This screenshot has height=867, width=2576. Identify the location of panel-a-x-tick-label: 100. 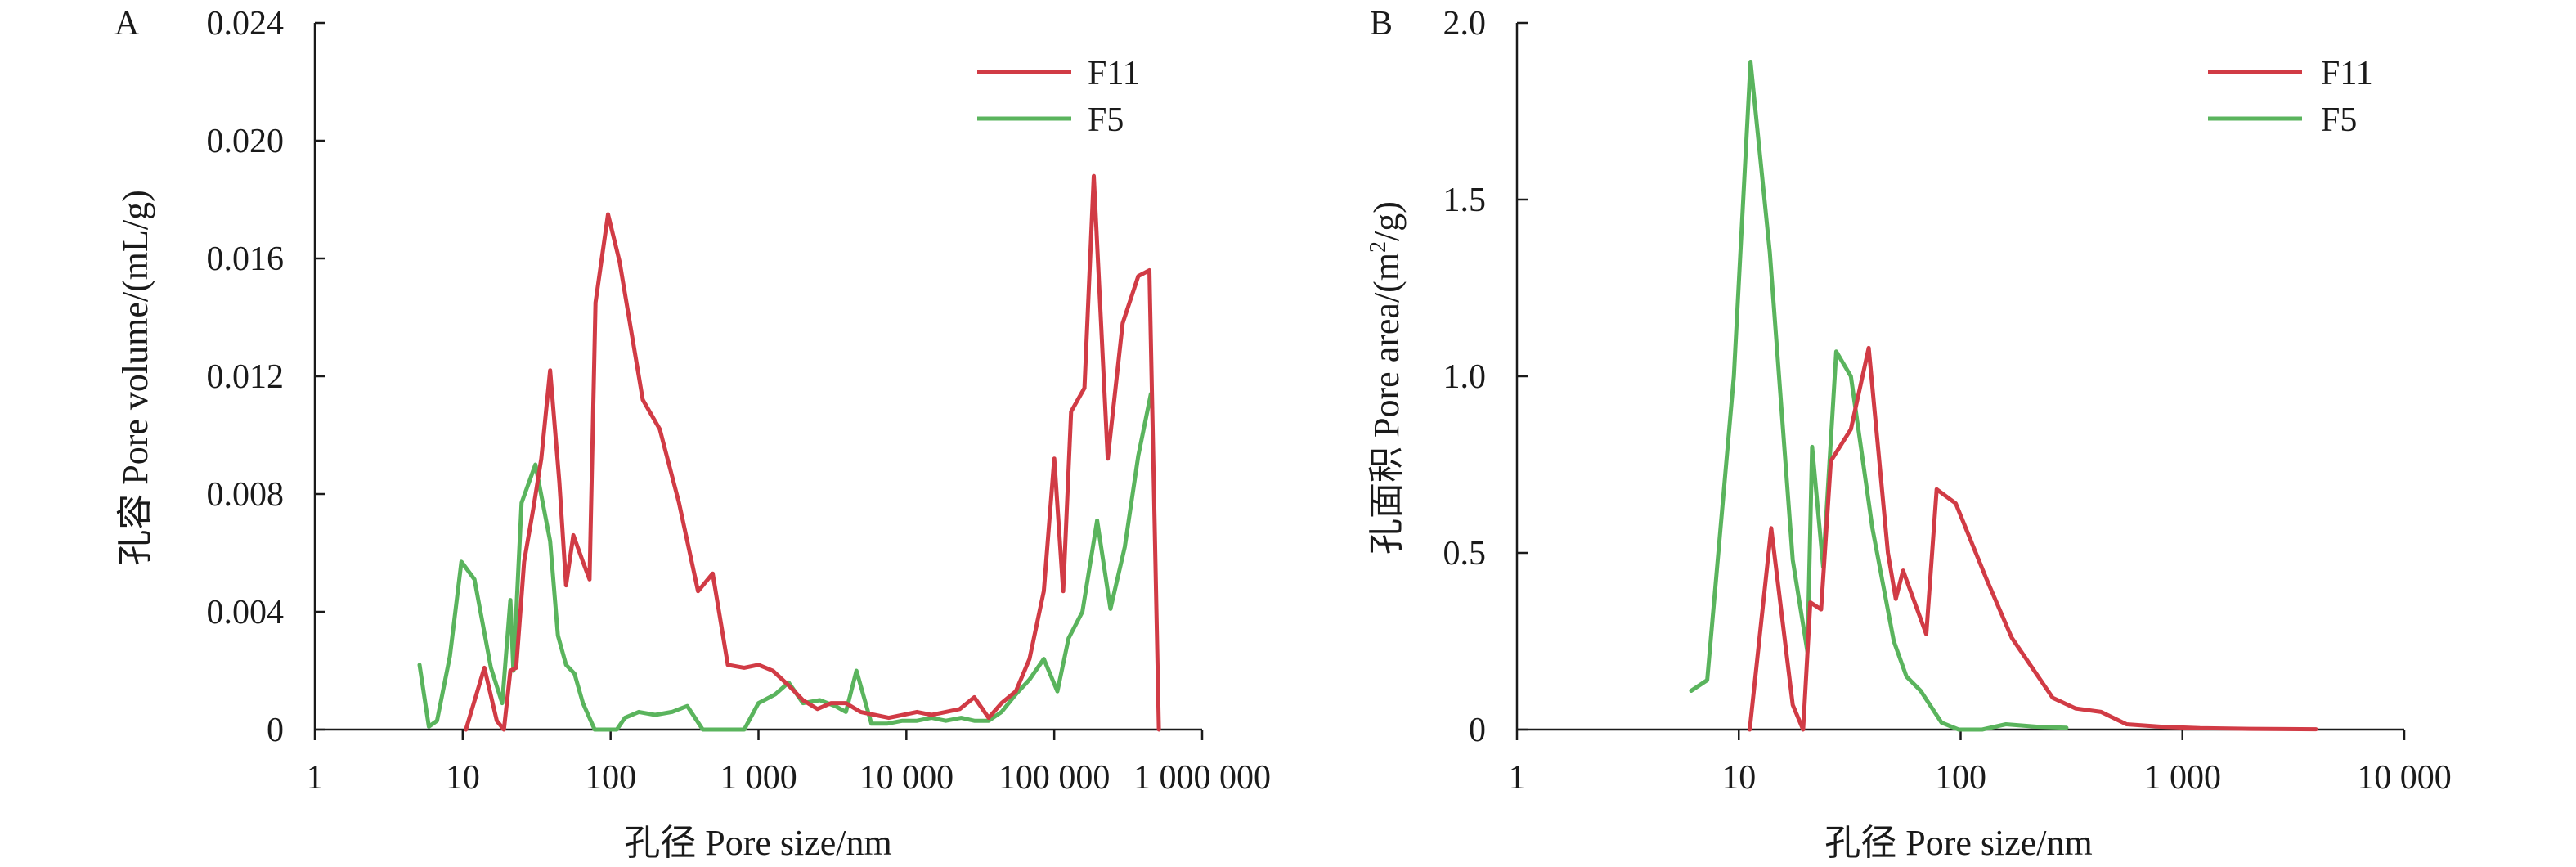
(610, 778).